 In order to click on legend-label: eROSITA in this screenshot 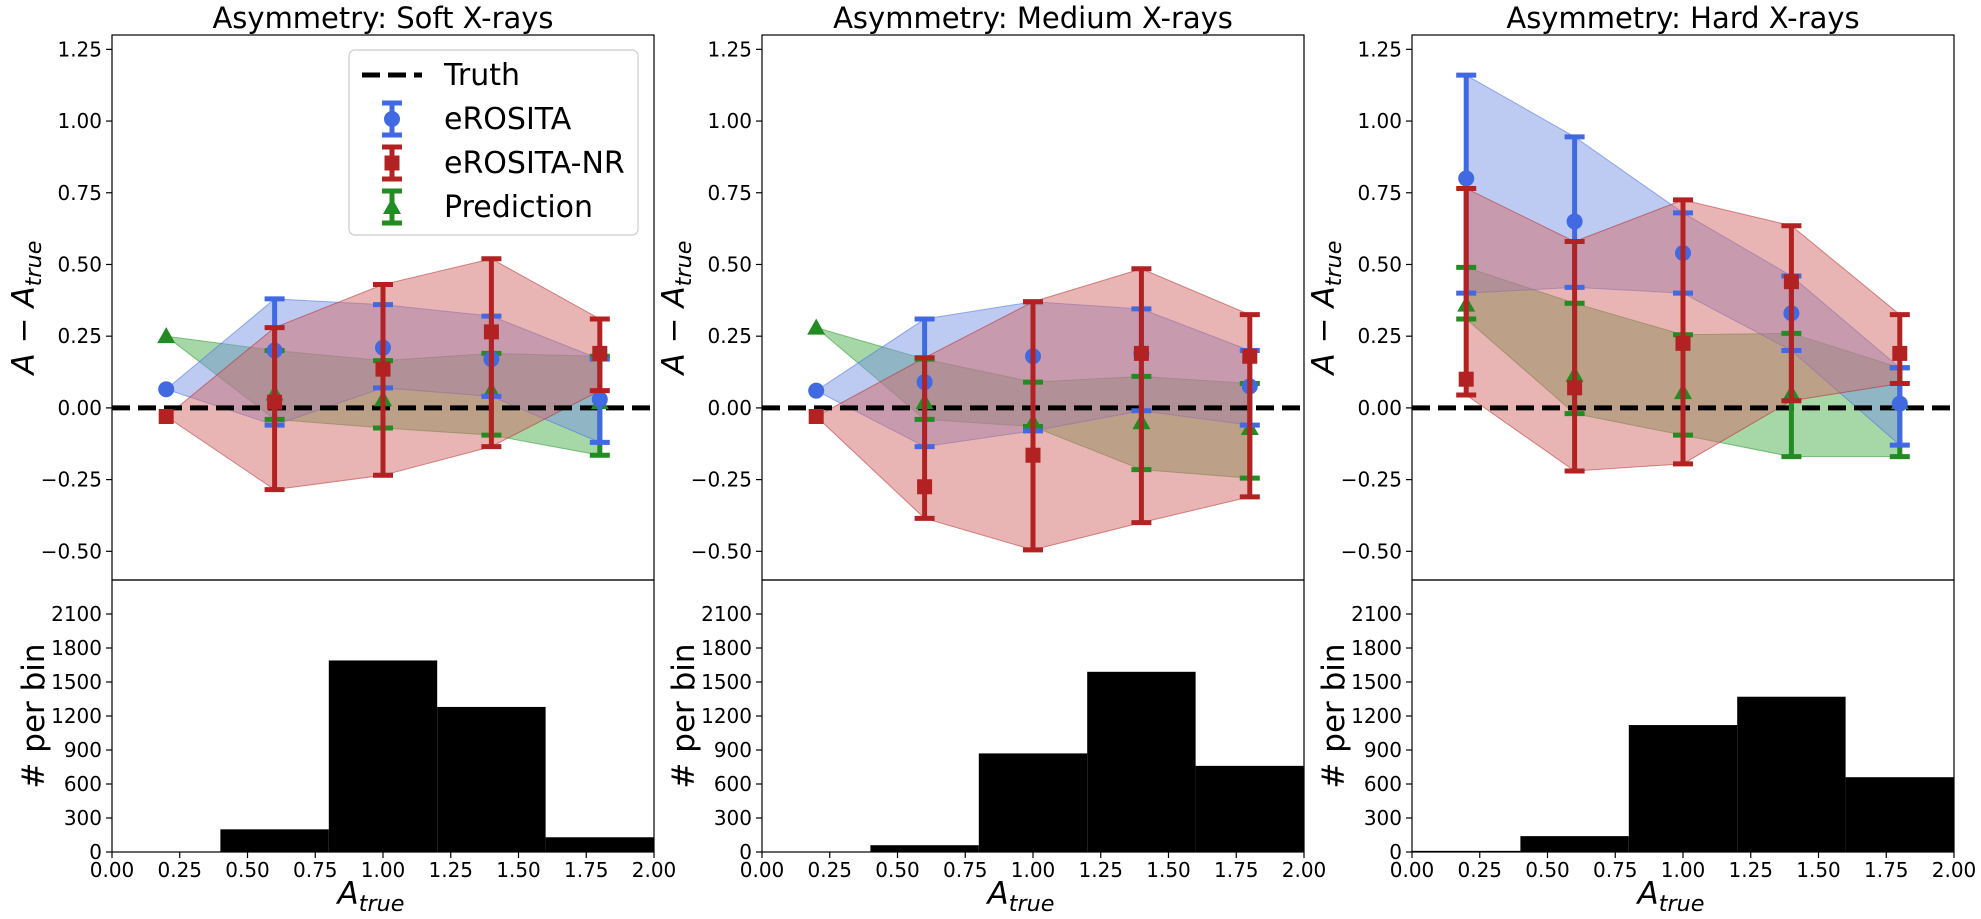, I will do `click(508, 119)`.